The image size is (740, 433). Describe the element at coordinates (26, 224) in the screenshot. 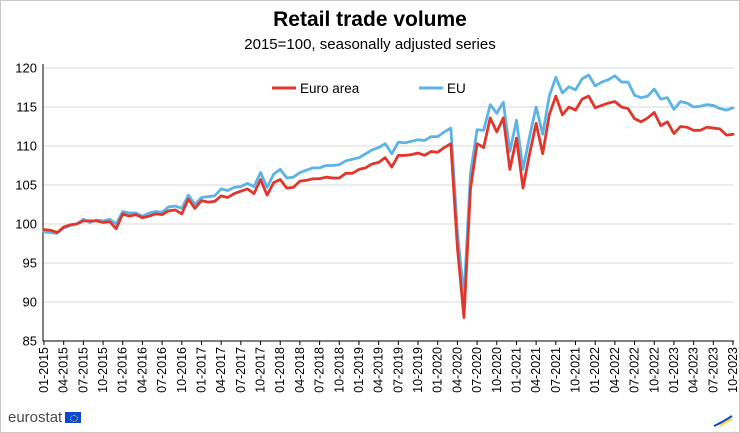

I see `y-tick-label: 100` at that location.